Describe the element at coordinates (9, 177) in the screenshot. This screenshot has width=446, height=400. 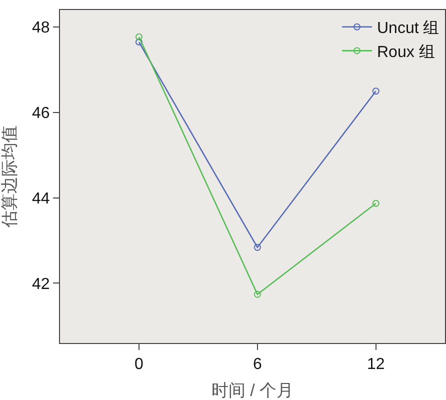
I see `y-axis-title: 估算边际均值` at that location.